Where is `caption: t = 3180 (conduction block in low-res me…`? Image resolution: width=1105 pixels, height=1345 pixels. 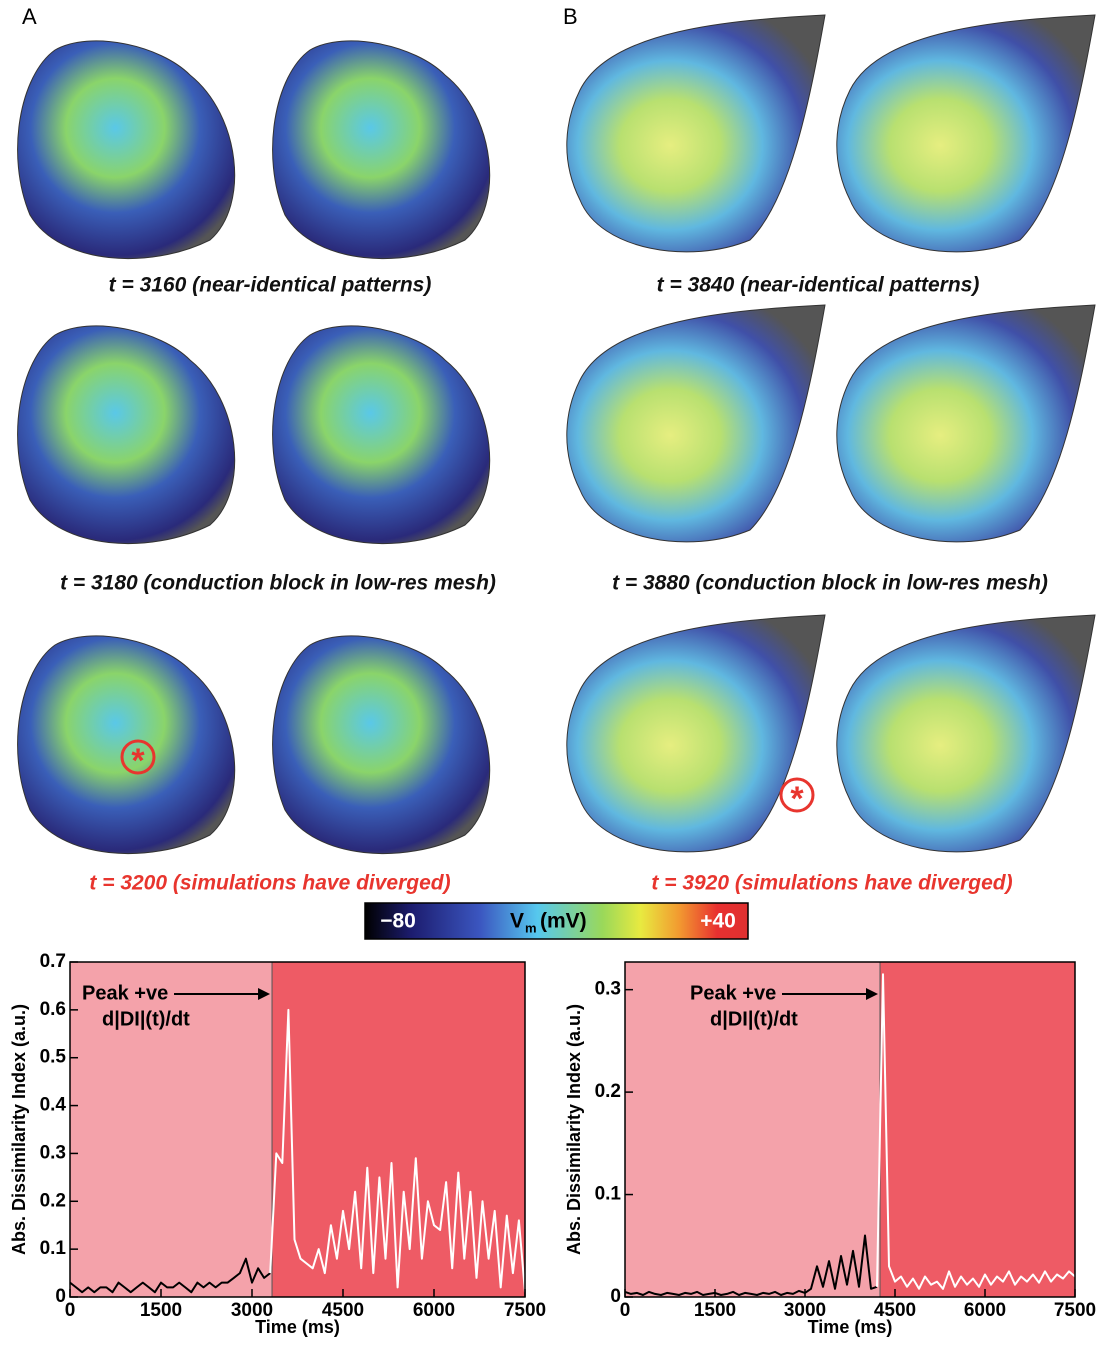
caption: t = 3180 (conduction block in low-res me… is located at coordinates (278, 583).